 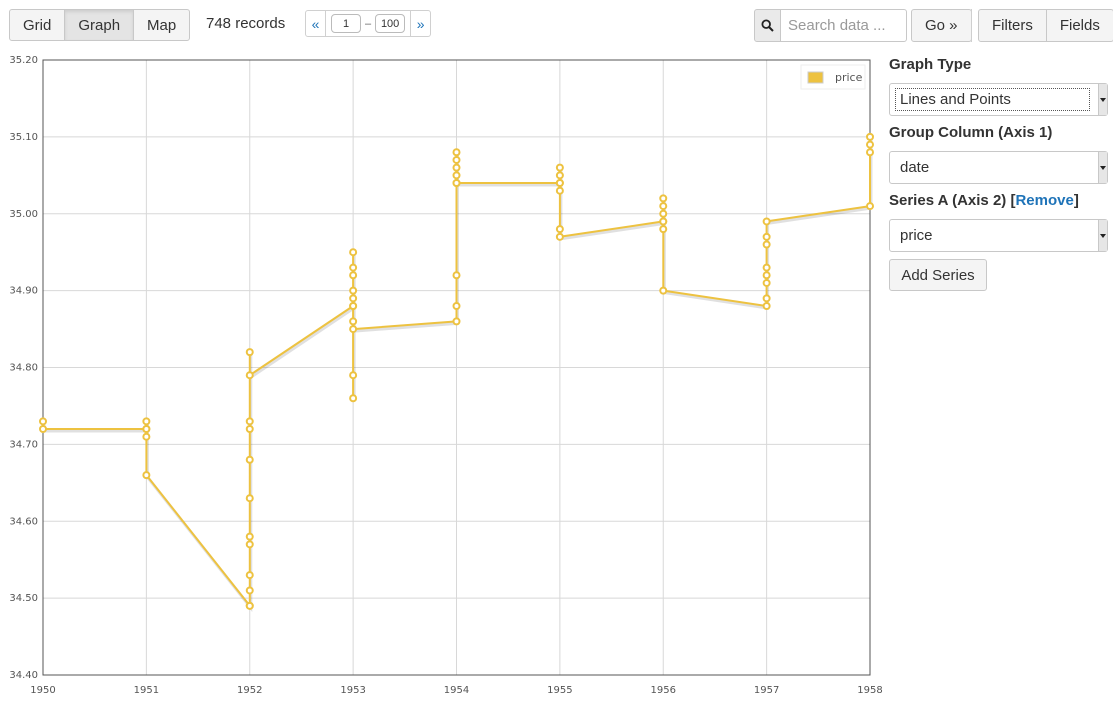 I want to click on fields-button: Fields, so click(x=1079, y=25).